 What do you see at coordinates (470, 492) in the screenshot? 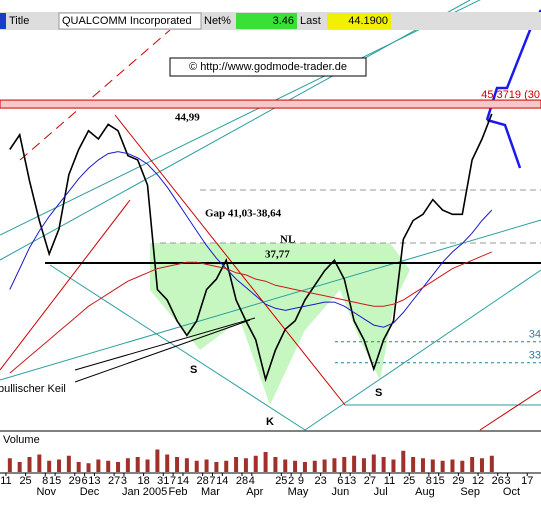
I see `month-label: Sep` at bounding box center [470, 492].